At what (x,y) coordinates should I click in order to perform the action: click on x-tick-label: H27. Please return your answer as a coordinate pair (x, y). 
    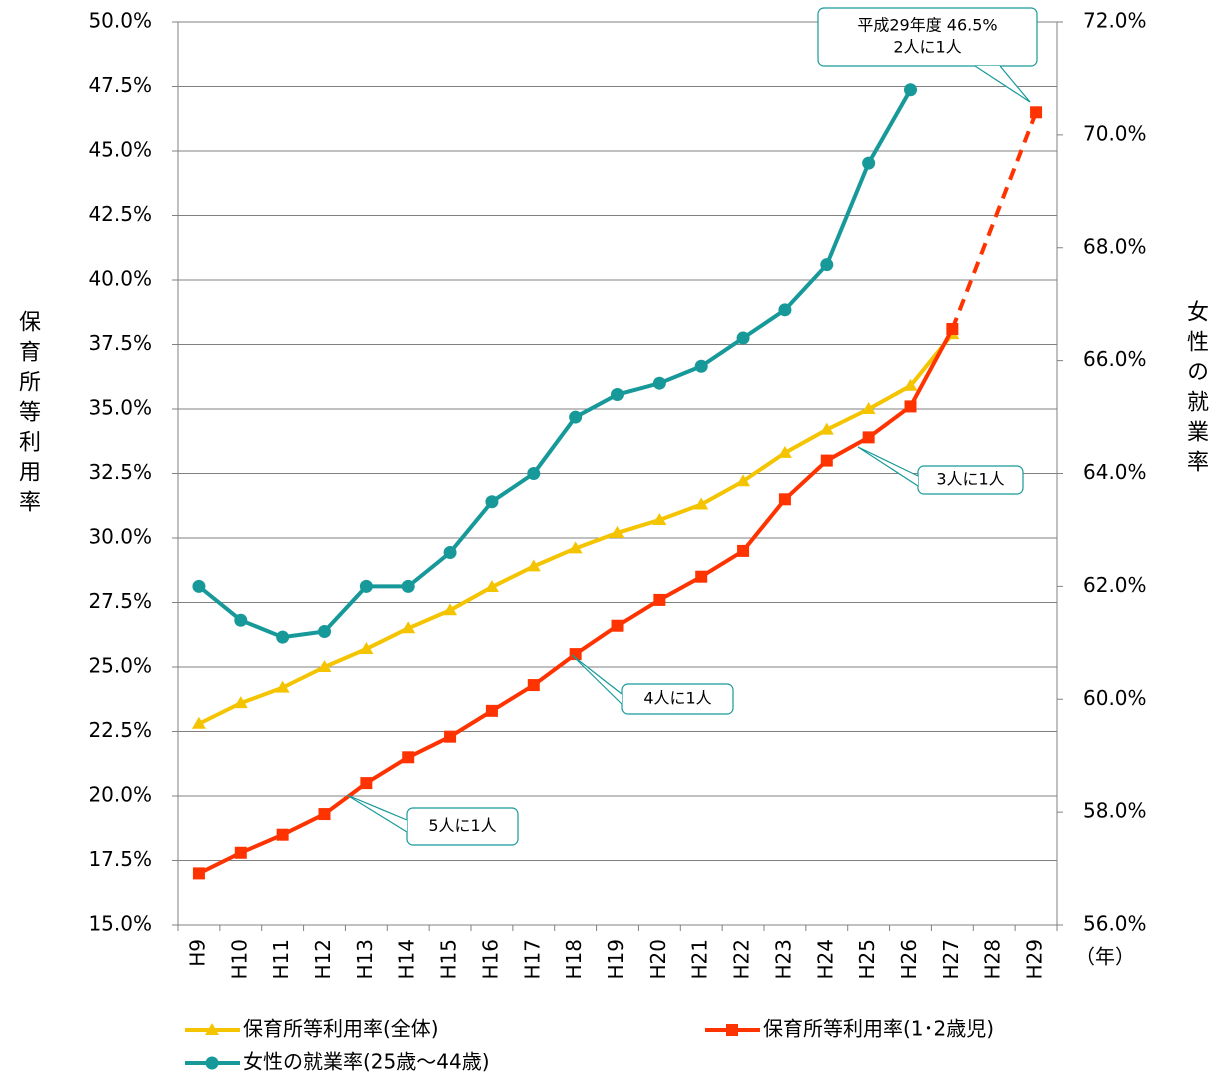
    Looking at the image, I should click on (951, 959).